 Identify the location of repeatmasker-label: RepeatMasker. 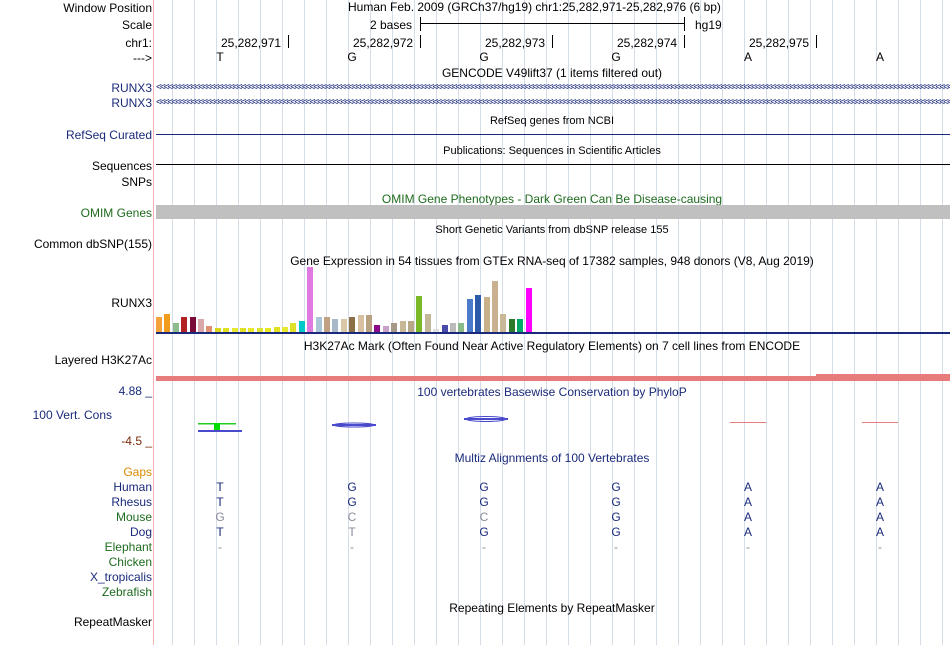
(112, 622).